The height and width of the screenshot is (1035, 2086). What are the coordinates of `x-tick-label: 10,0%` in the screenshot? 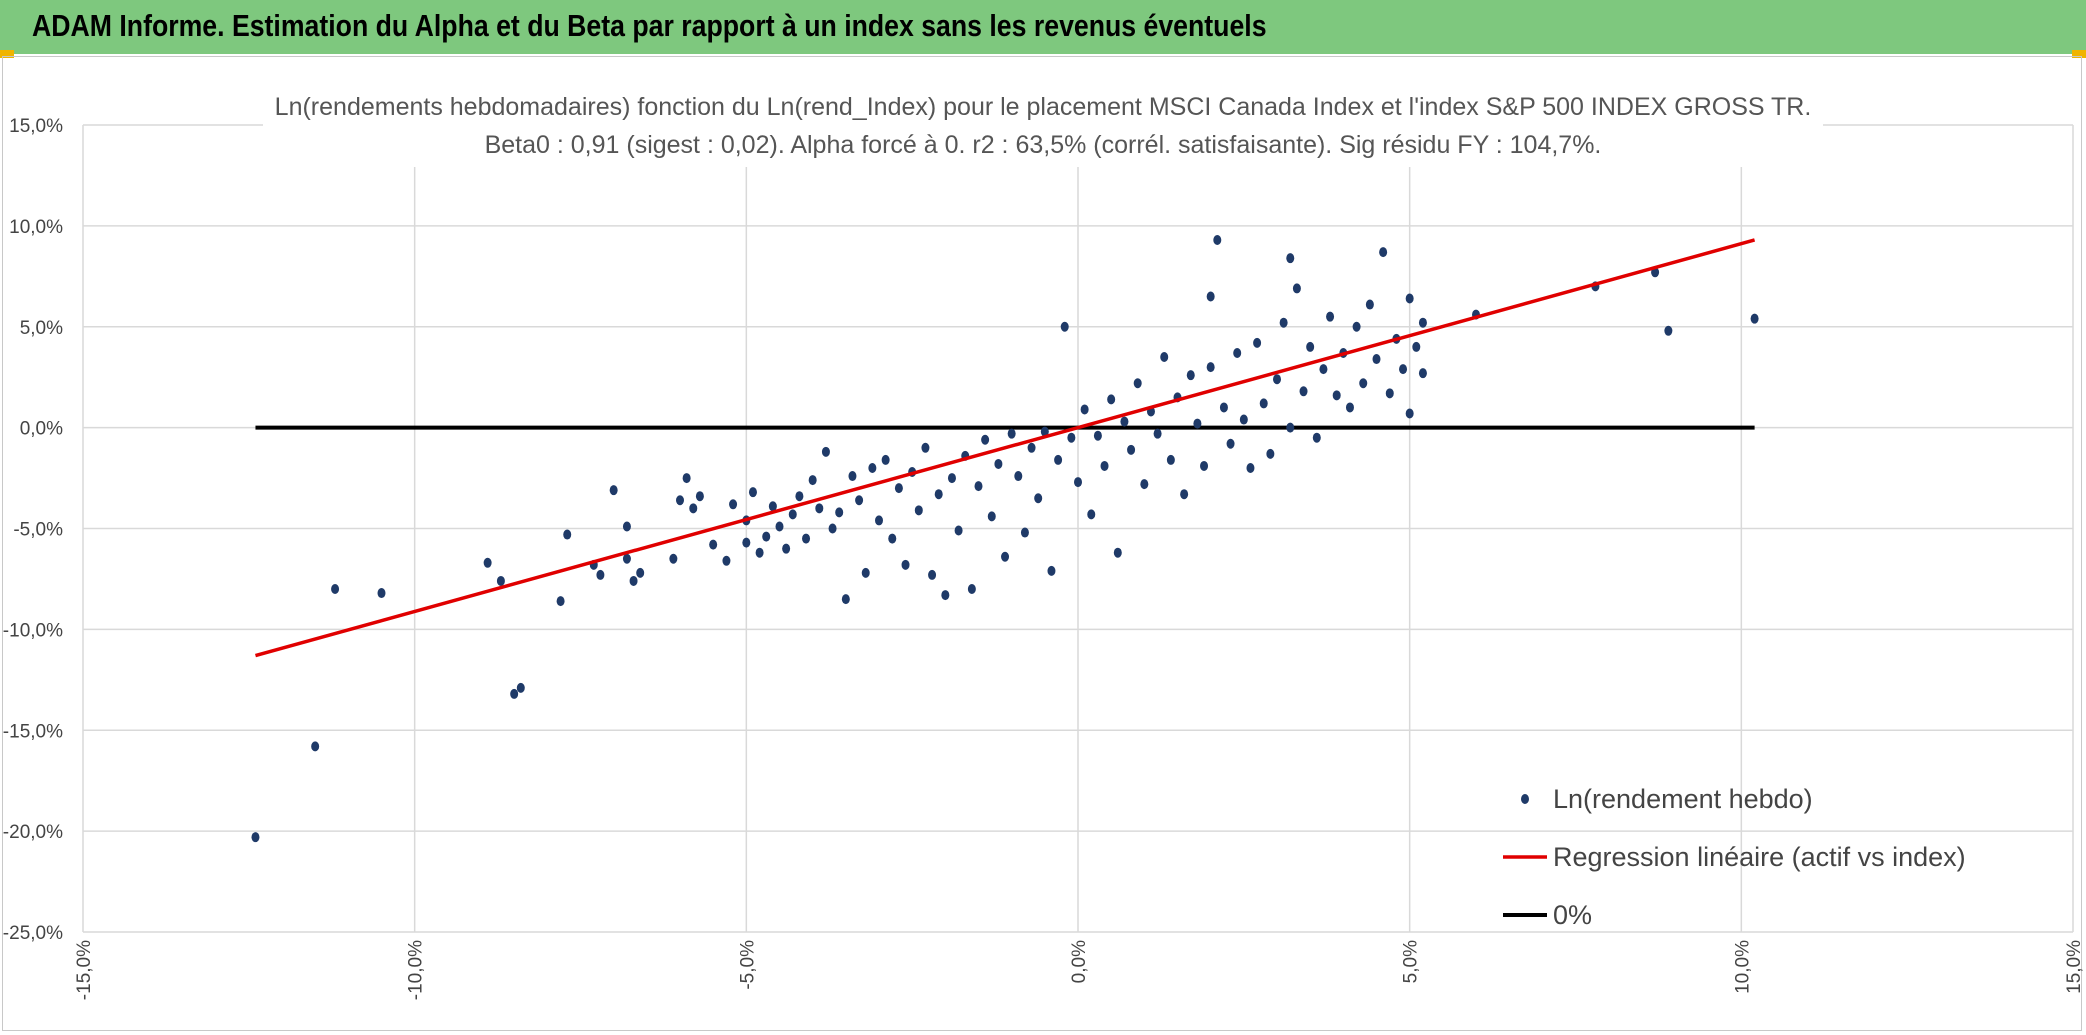 It's located at (1742, 967).